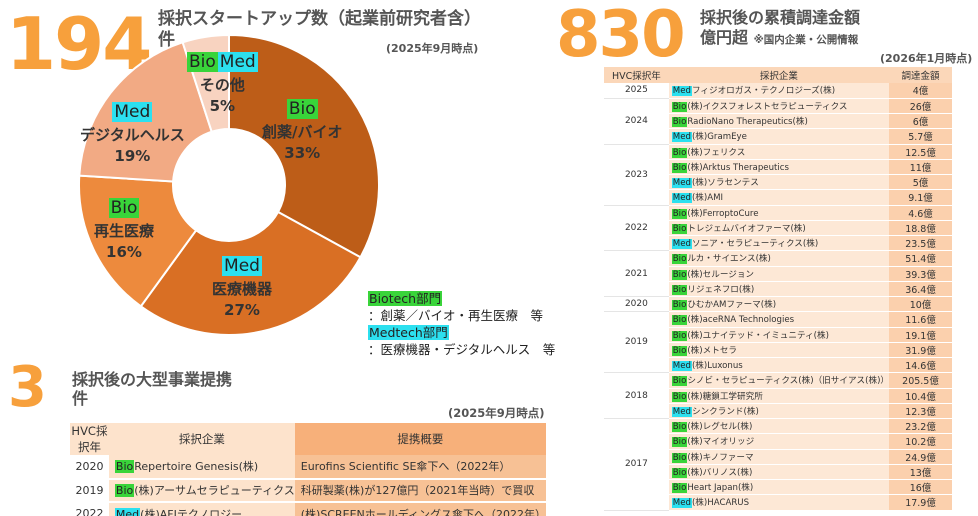 The width and height of the screenshot is (978, 516). What do you see at coordinates (780, 17) in the screenshot?
I see `funding-title: 採択後の累積調達金額` at bounding box center [780, 17].